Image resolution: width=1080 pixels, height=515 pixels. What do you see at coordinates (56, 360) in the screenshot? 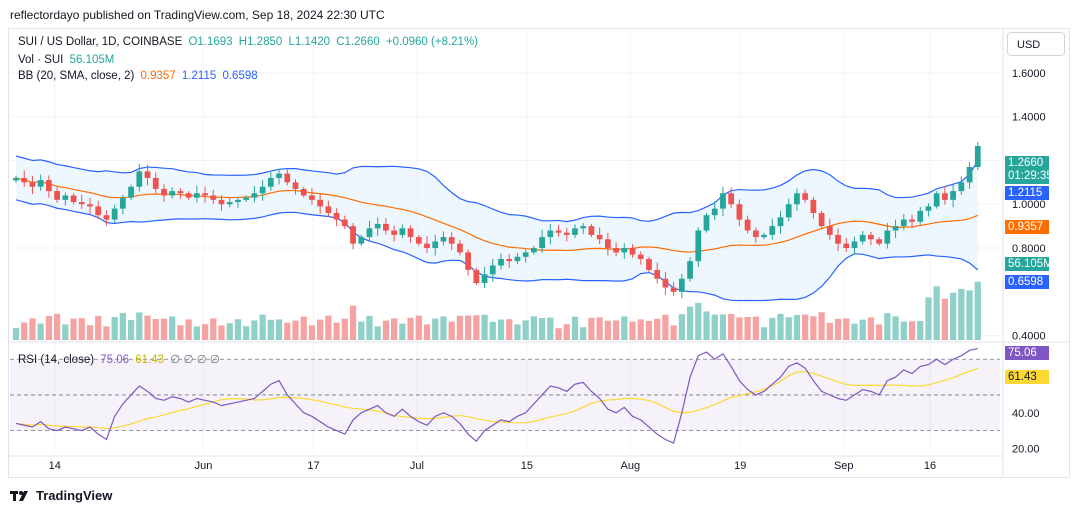
I see `rsi-label: RSI (14, close)` at bounding box center [56, 360].